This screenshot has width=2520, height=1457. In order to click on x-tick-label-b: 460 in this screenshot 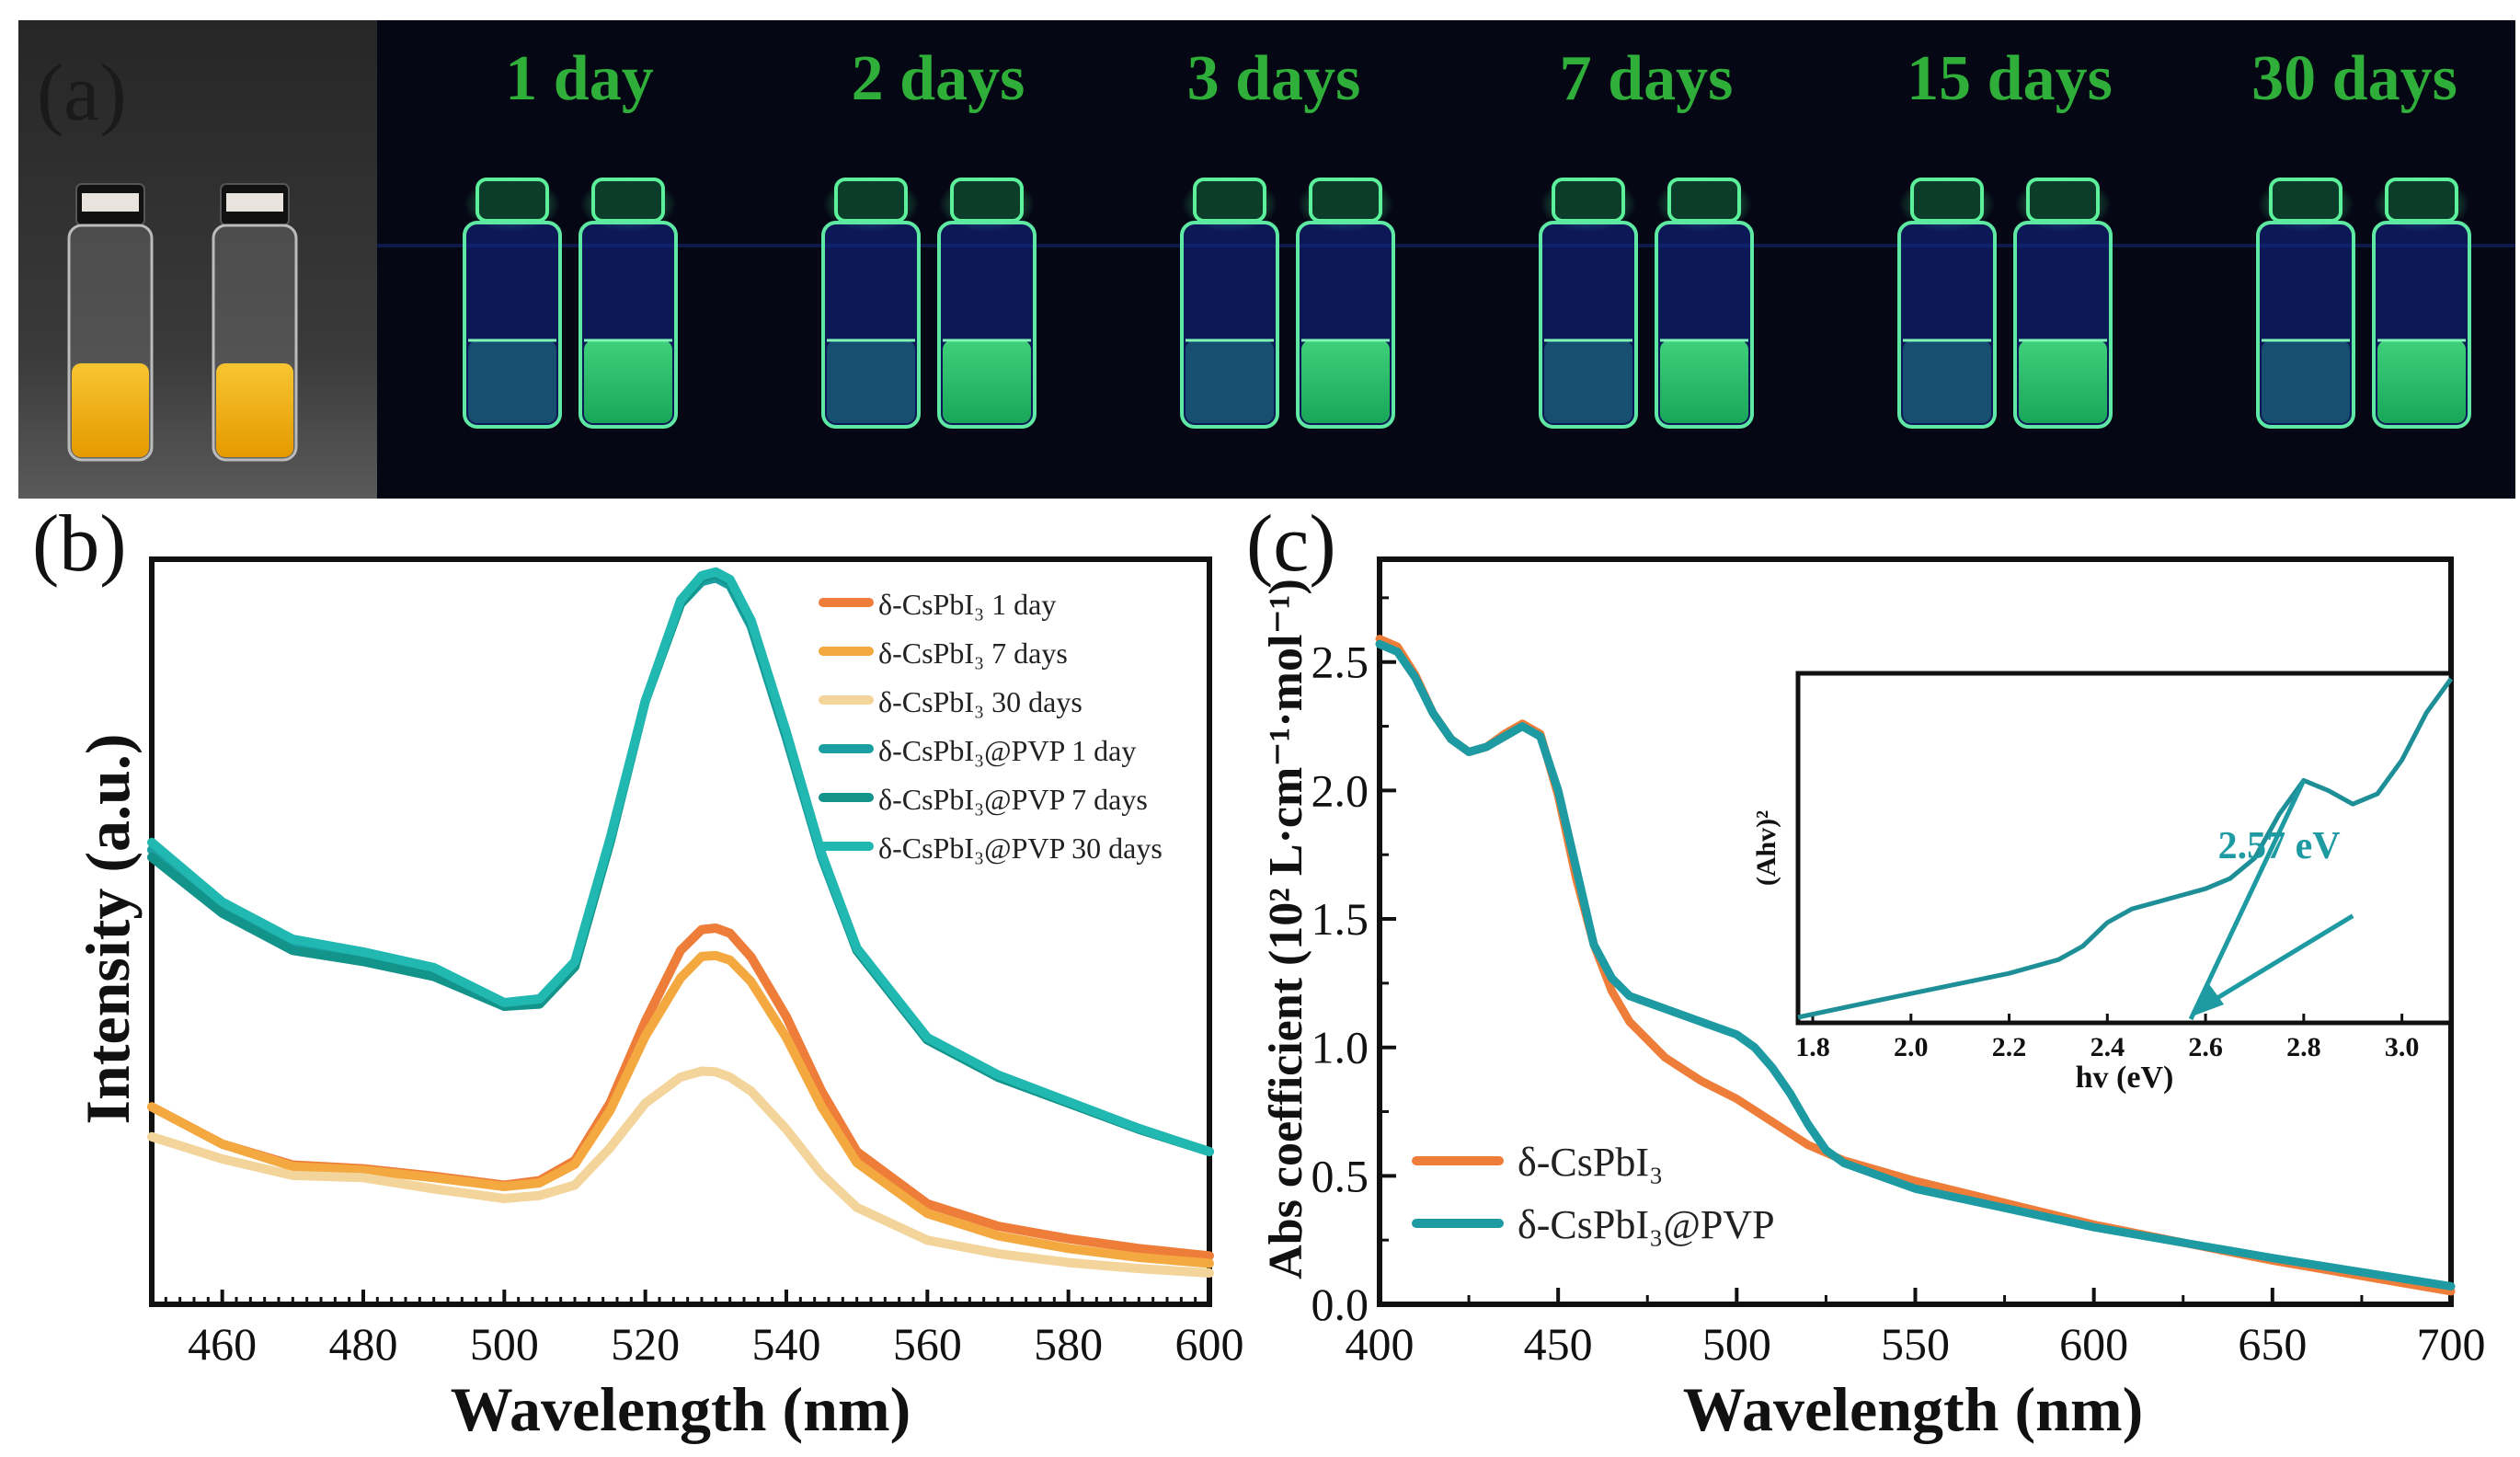, I will do `click(222, 1344)`.